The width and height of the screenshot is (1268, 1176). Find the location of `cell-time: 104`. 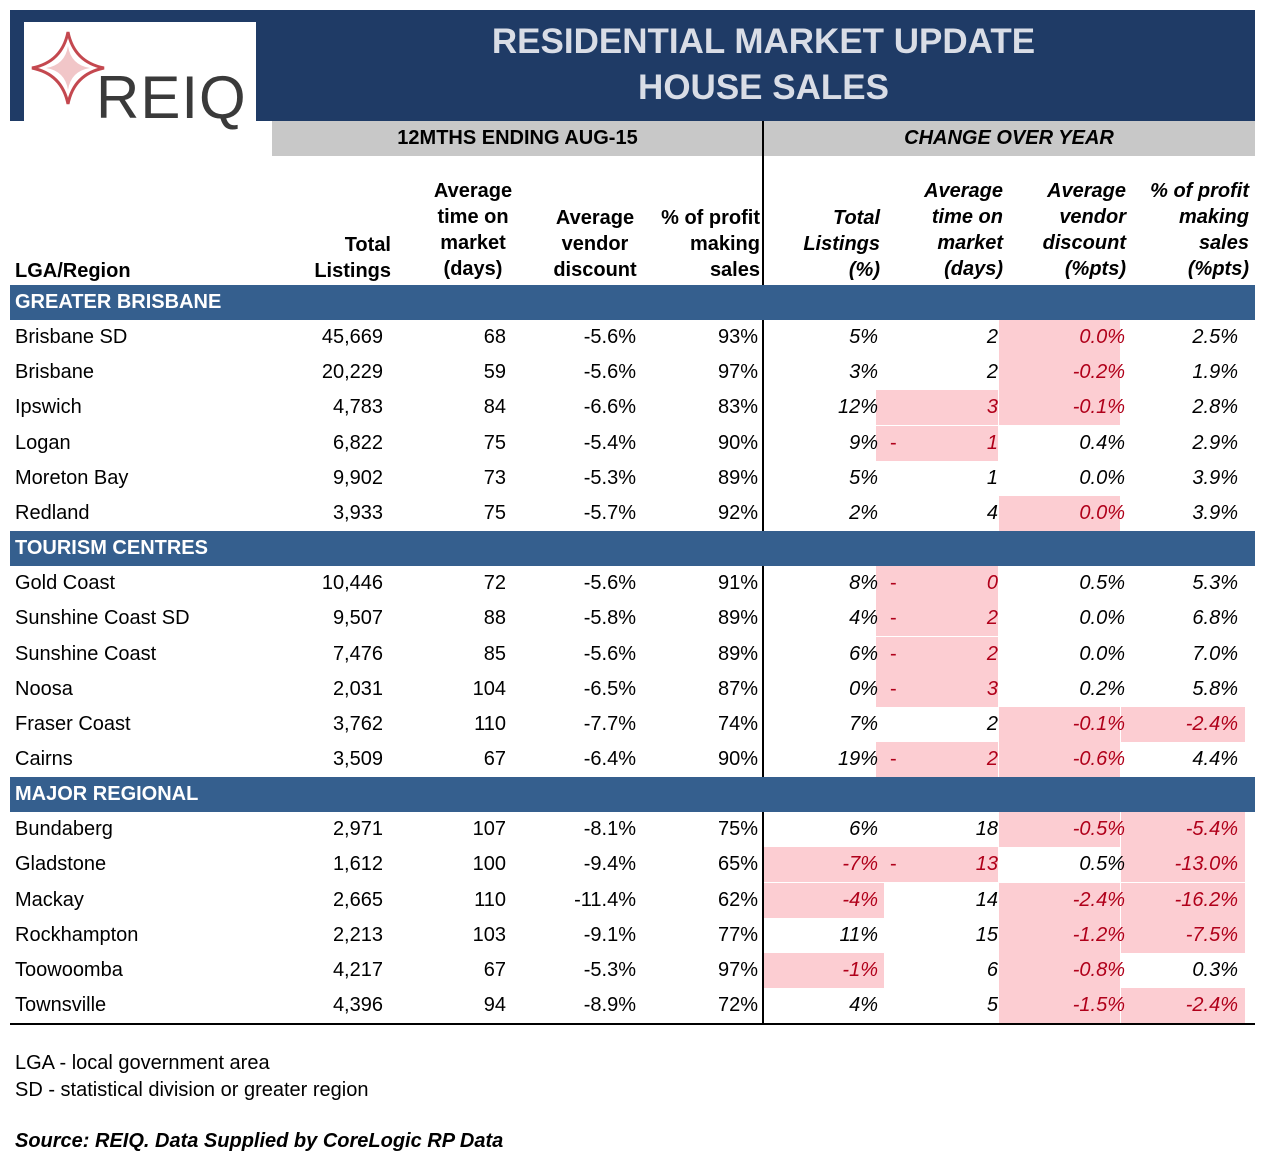

cell-time: 104 is located at coordinates (489, 688).